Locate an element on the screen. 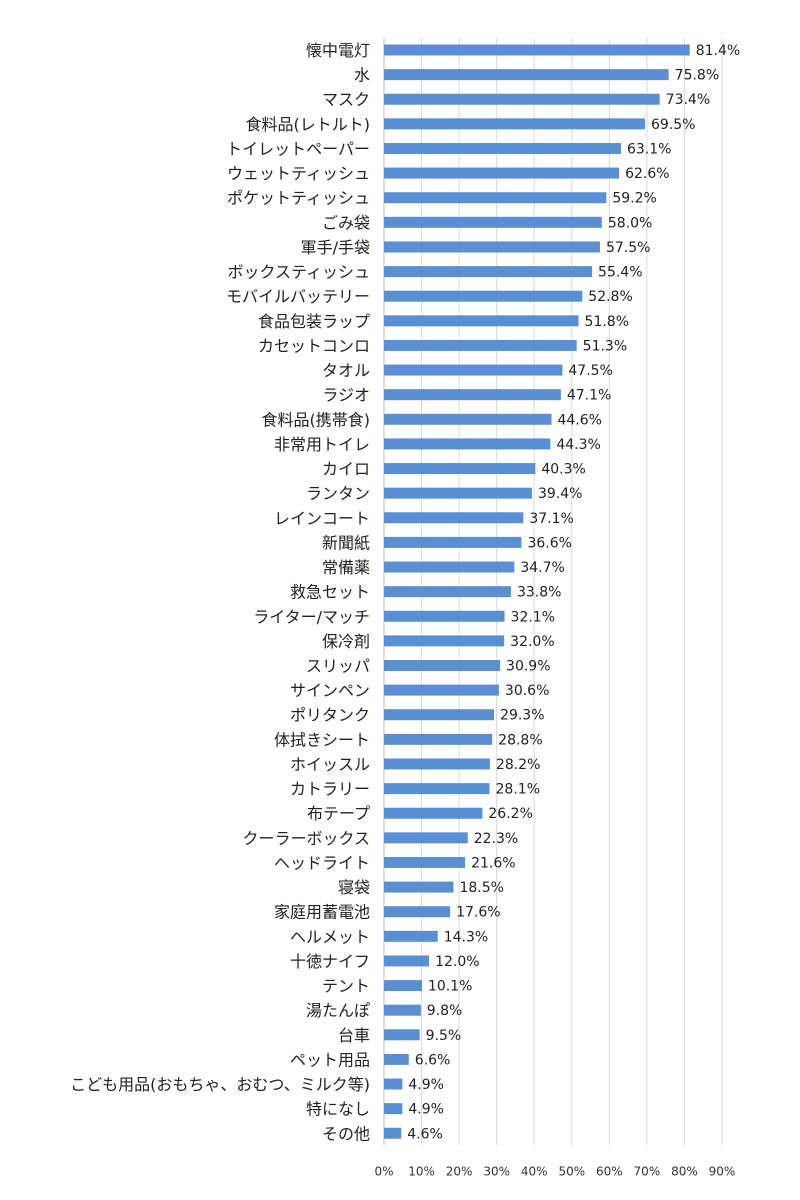 This screenshot has height=1200, width=800. data-label: 28.2% is located at coordinates (518, 765).